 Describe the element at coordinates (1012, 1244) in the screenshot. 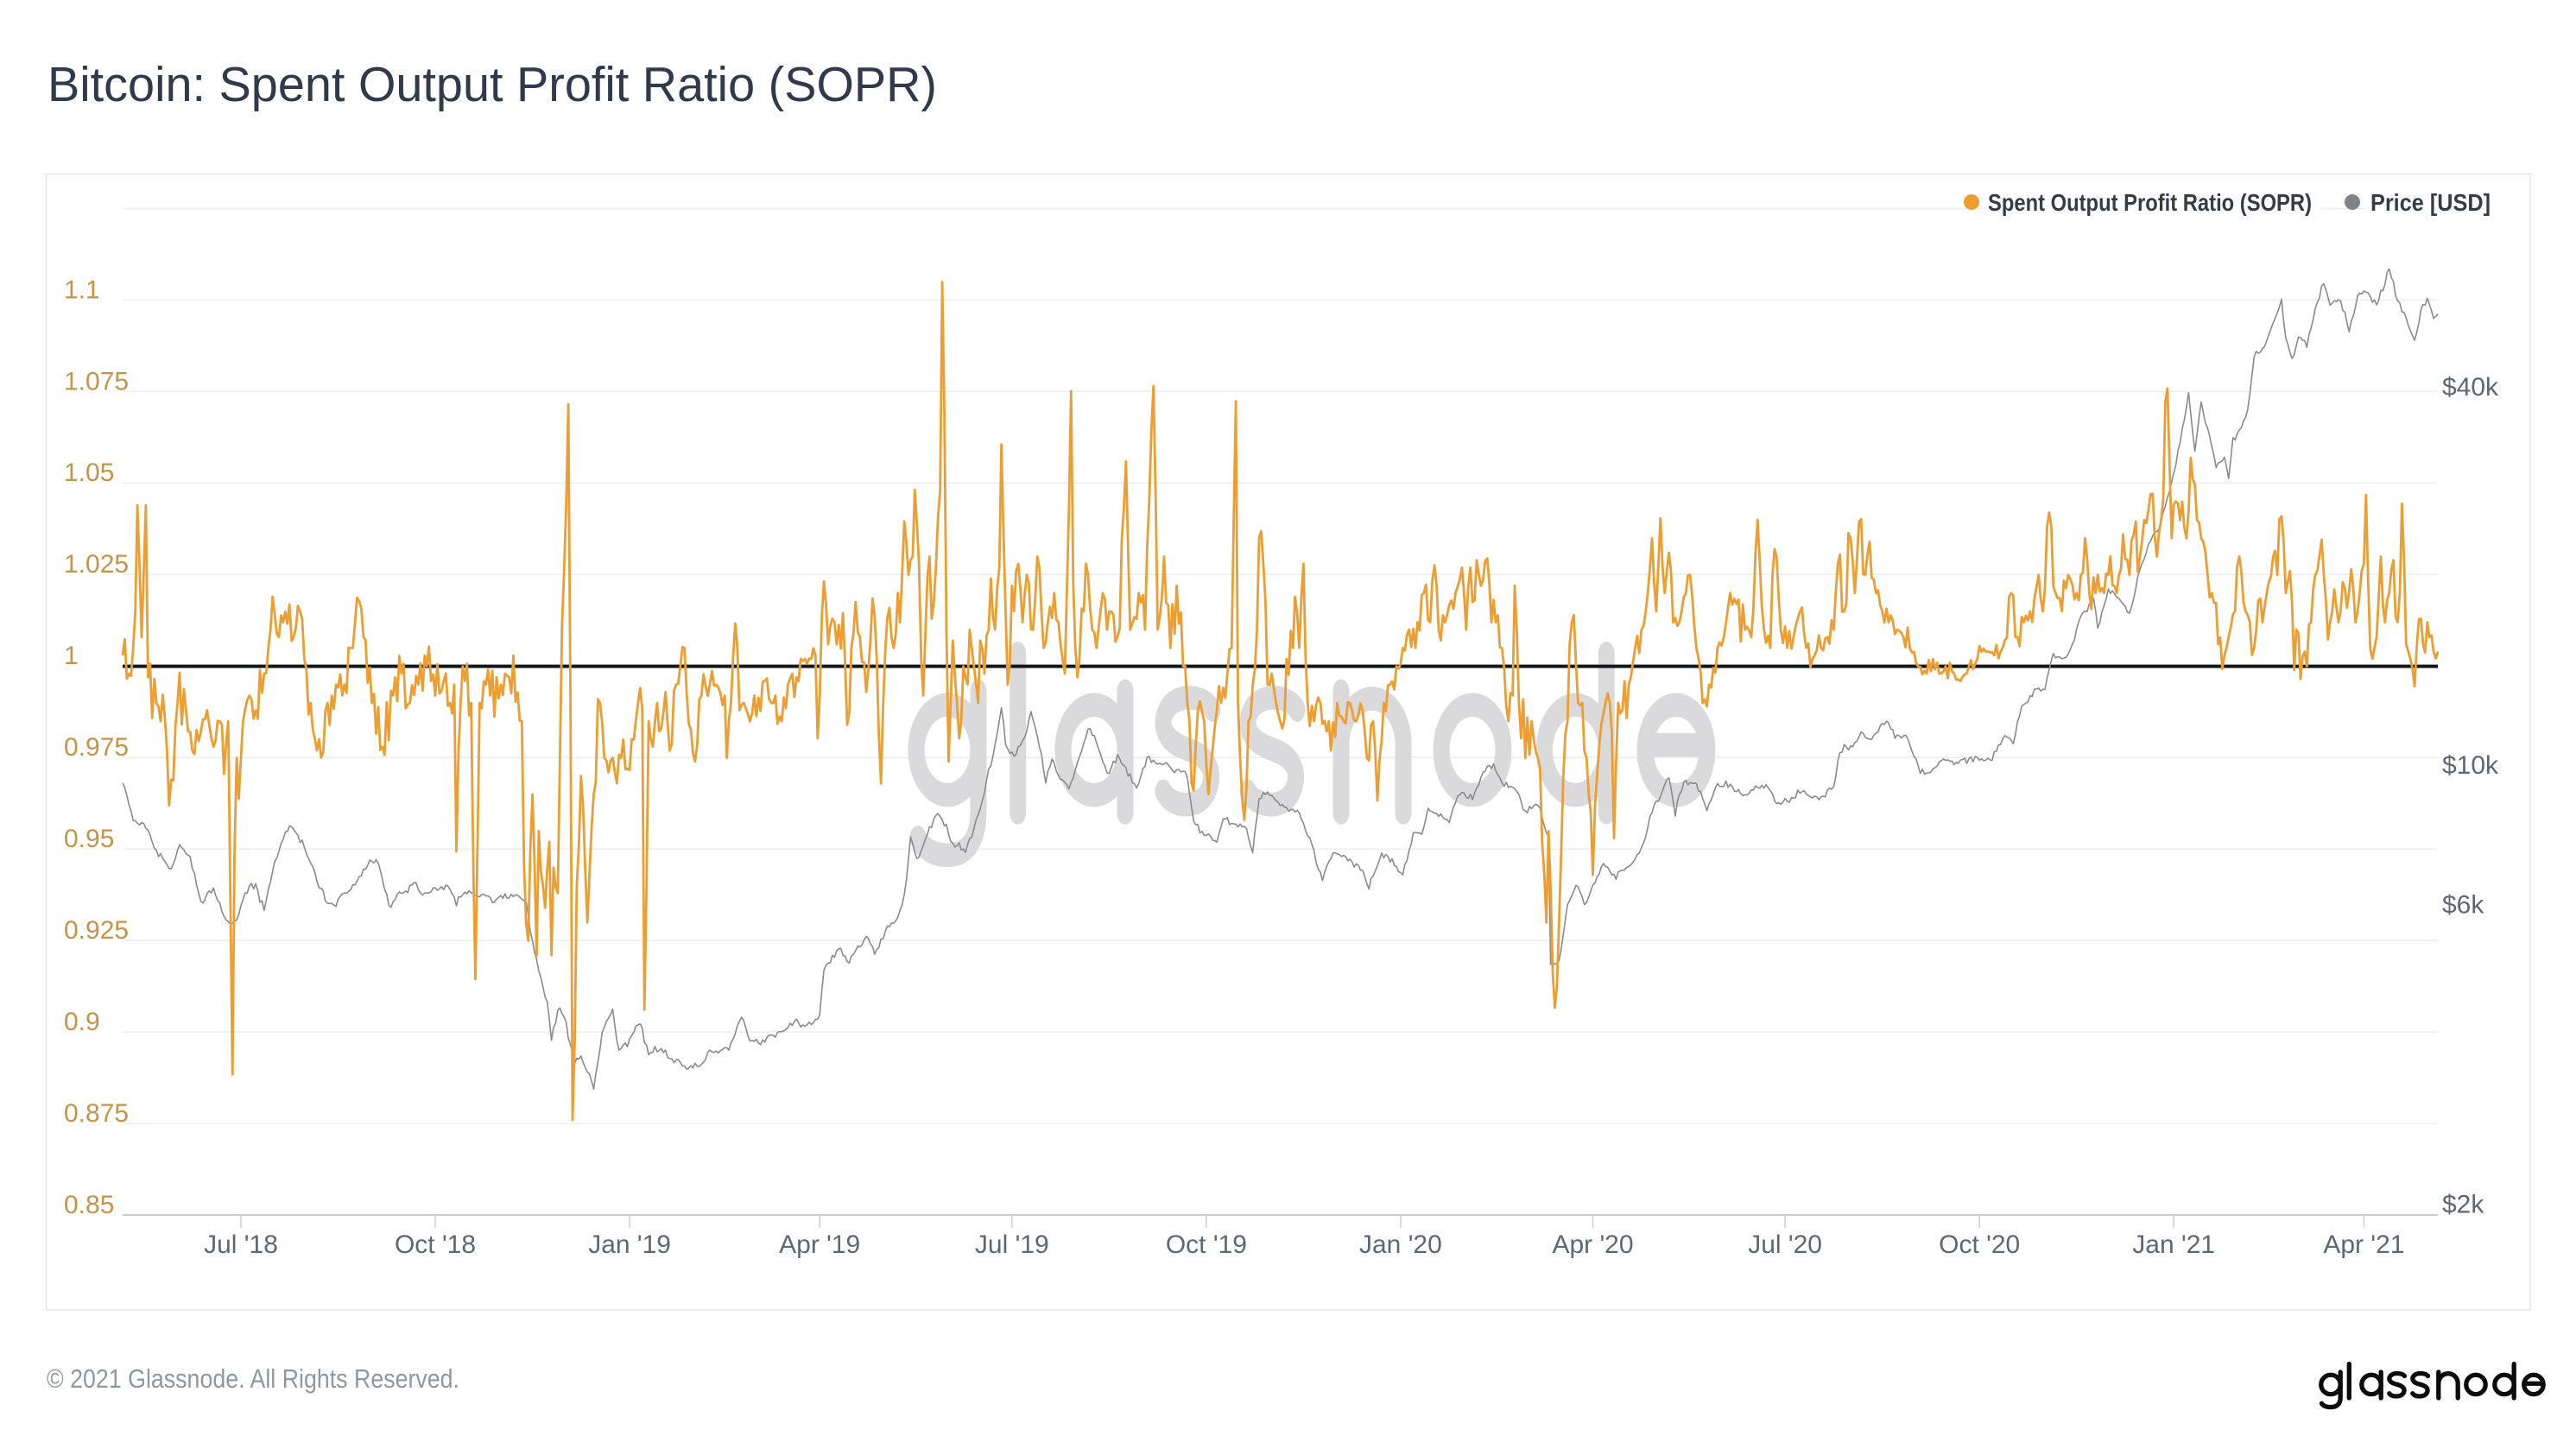

I see `svg-text: Jul '19` at that location.